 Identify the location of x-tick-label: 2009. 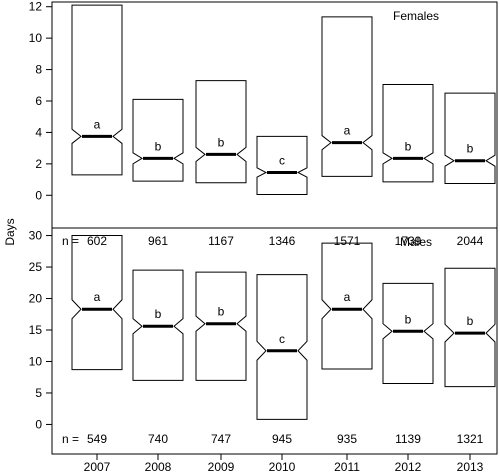
(221, 467).